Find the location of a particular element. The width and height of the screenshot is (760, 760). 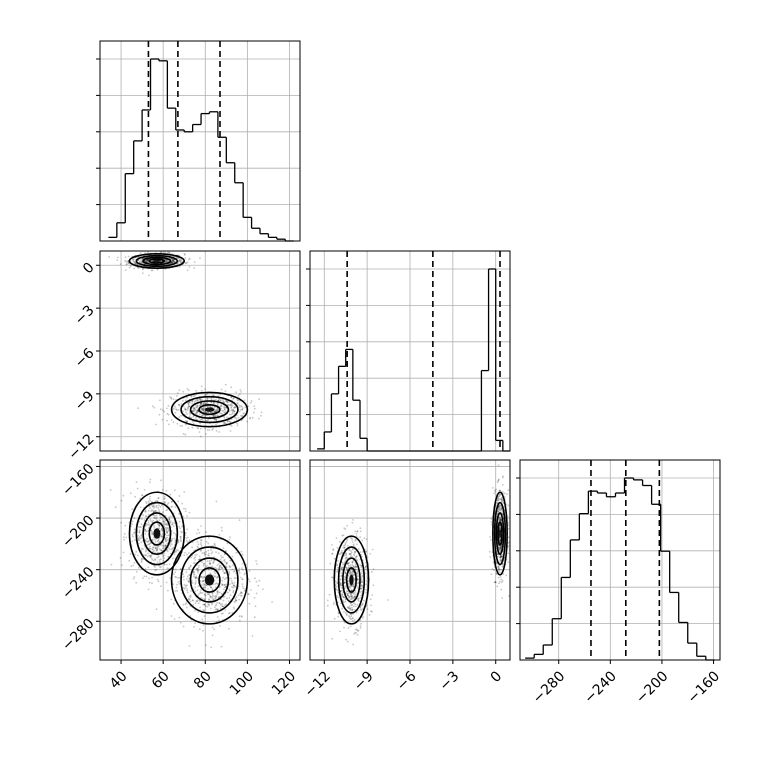

panel-2d-2-1-grid is located at coordinates (410, 560).